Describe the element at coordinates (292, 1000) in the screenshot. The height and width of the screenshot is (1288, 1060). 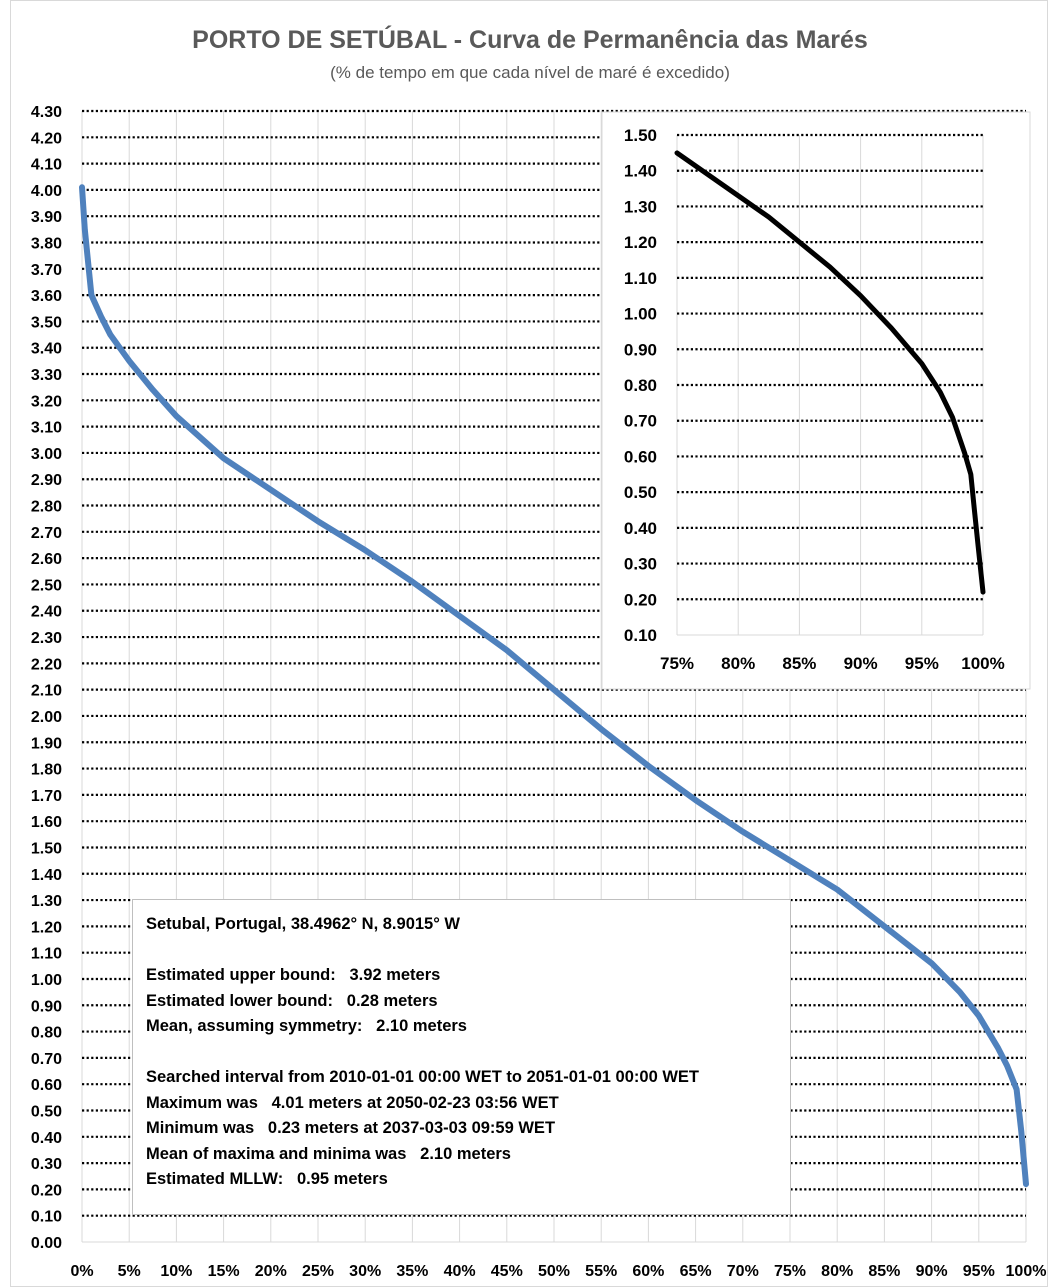
I see `info-line: Estimated lower bound: 0.28 meters` at that location.